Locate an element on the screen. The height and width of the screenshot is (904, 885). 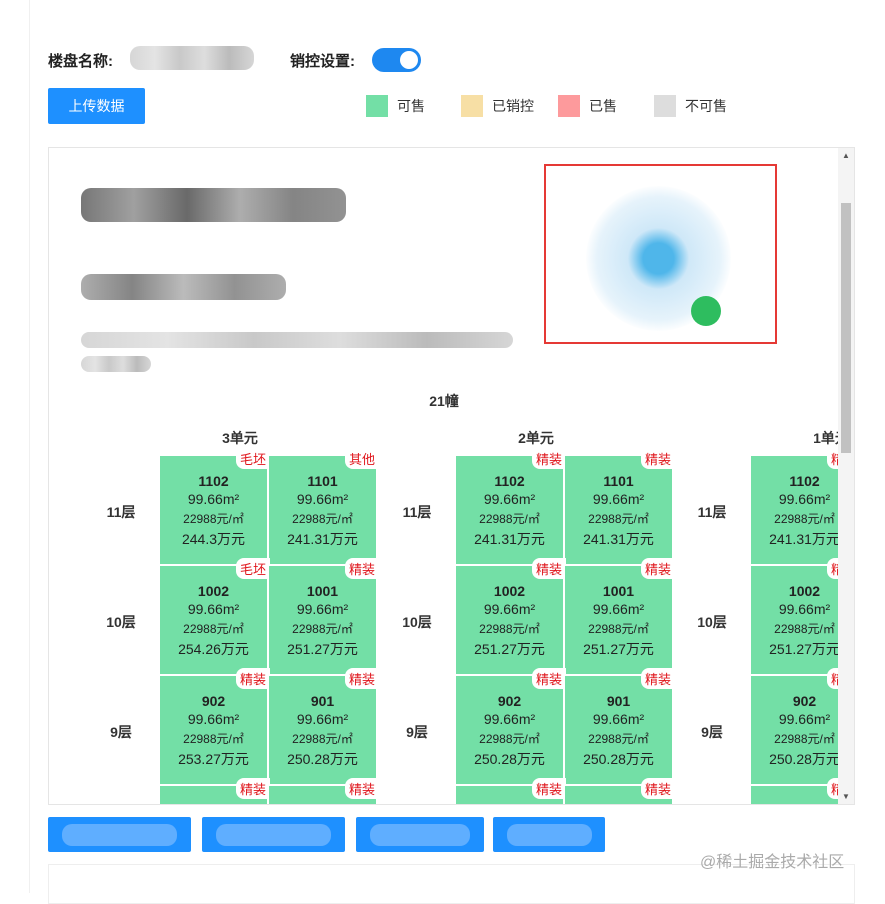
room-cell: 精装 902 99.66m² 22988元/㎡ 253.27万元 is located at coordinates (215, 726).